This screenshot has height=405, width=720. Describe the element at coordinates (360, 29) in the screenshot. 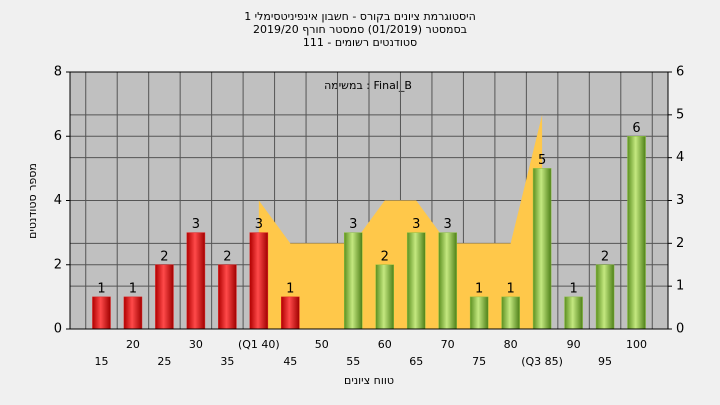

I see `title-line: בסמסטר (01/2019) סמסטר חורף 2019/20` at that location.